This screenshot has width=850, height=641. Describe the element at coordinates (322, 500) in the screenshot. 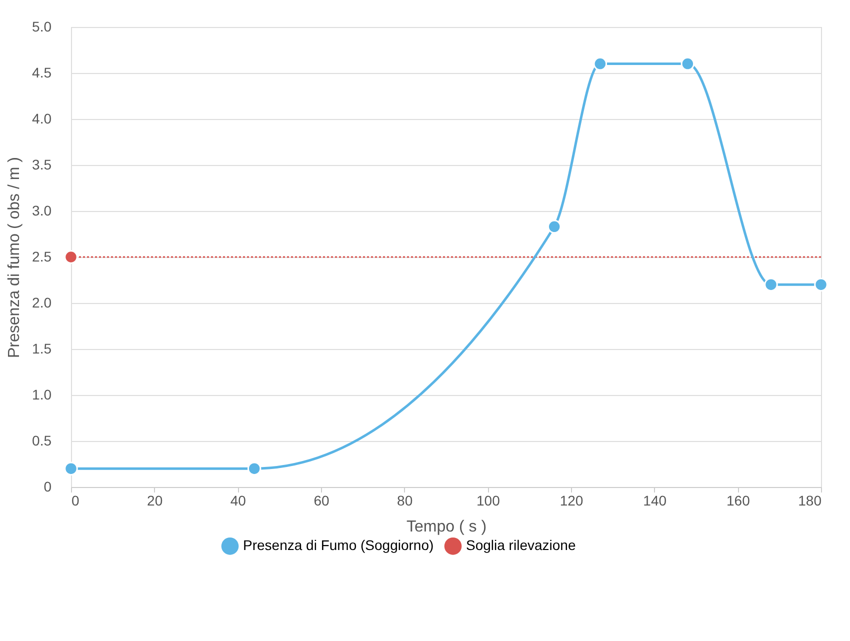

I see `x-tick-label: 60` at that location.